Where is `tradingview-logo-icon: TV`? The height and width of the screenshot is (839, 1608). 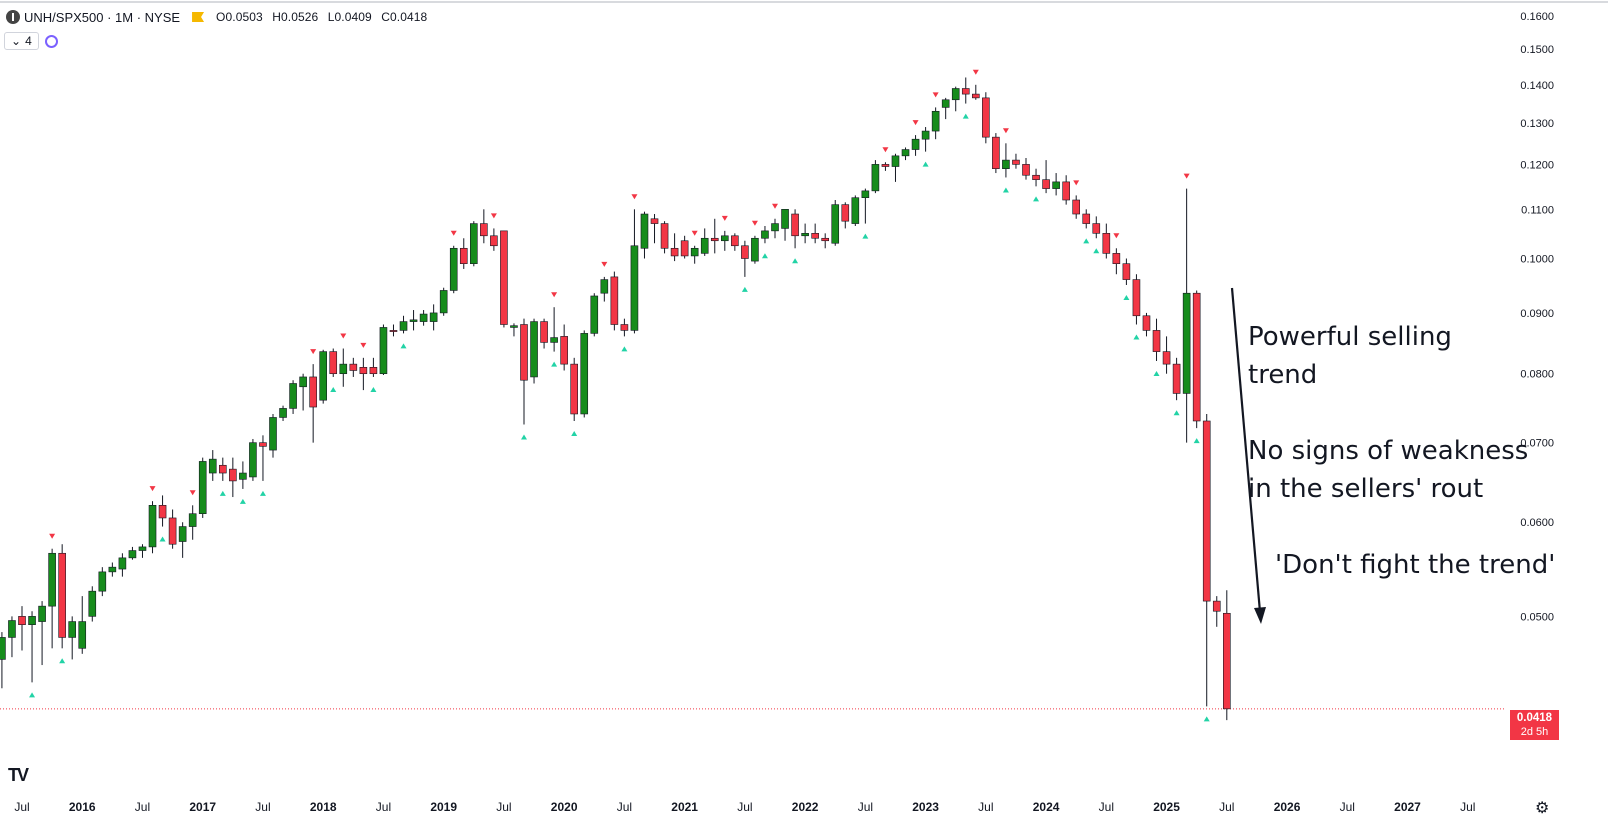
tradingview-logo-icon: TV is located at coordinates (18, 775).